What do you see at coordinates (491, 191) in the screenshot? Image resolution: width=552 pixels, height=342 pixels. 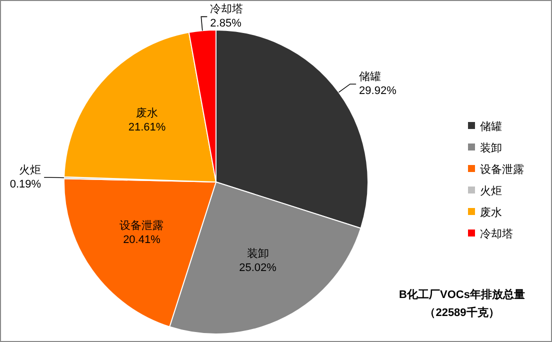 I see `legend-label: 火炬` at bounding box center [491, 191].